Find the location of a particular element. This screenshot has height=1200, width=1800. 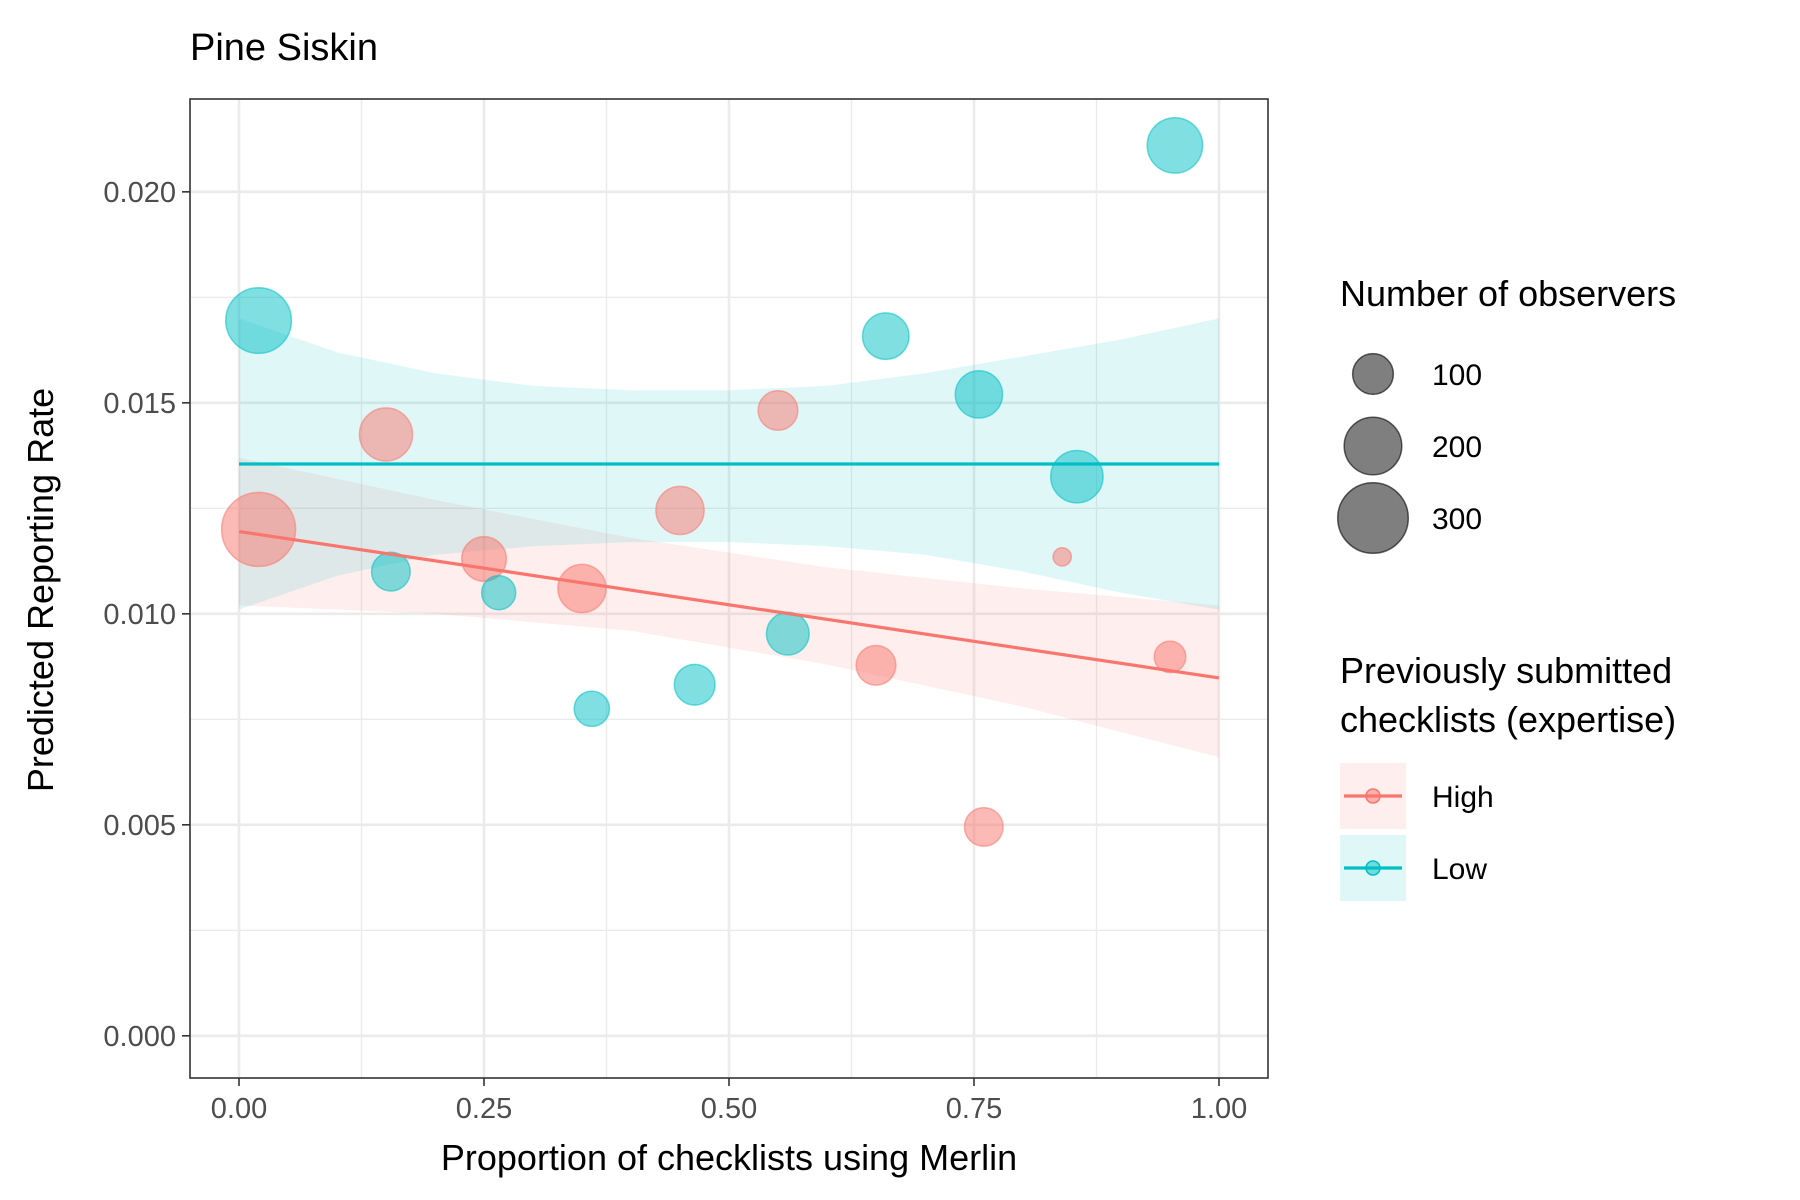

color-legend-label: Low is located at coordinates (1459, 869).